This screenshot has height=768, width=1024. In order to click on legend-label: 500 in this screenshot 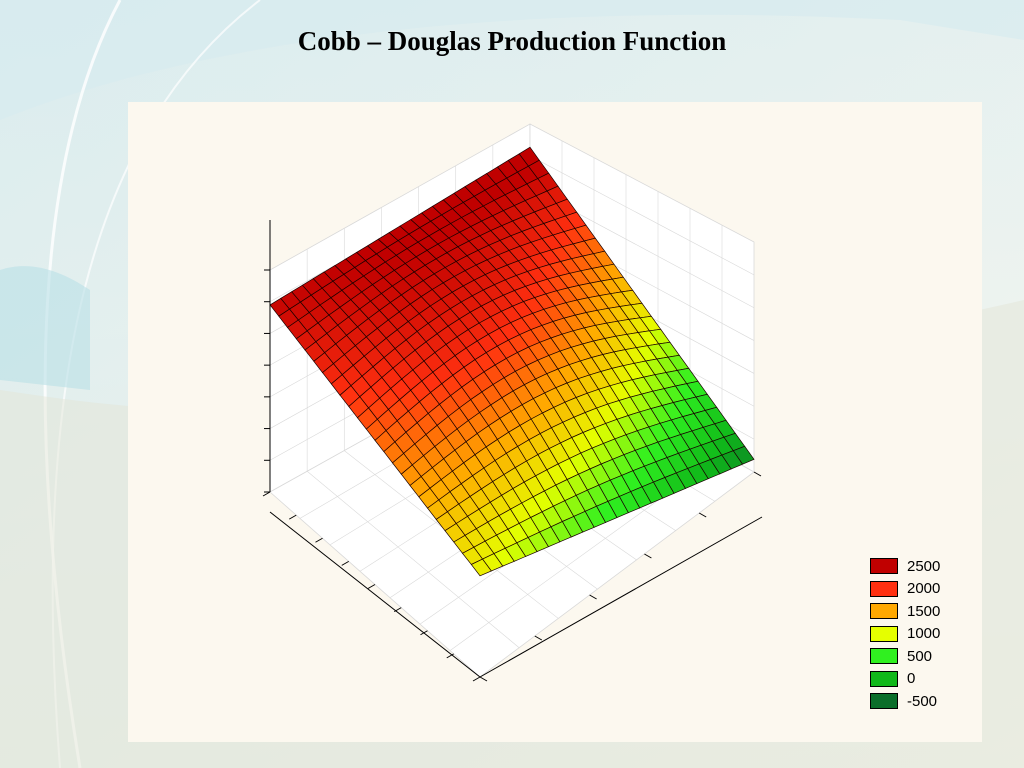, I will do `click(920, 656)`.